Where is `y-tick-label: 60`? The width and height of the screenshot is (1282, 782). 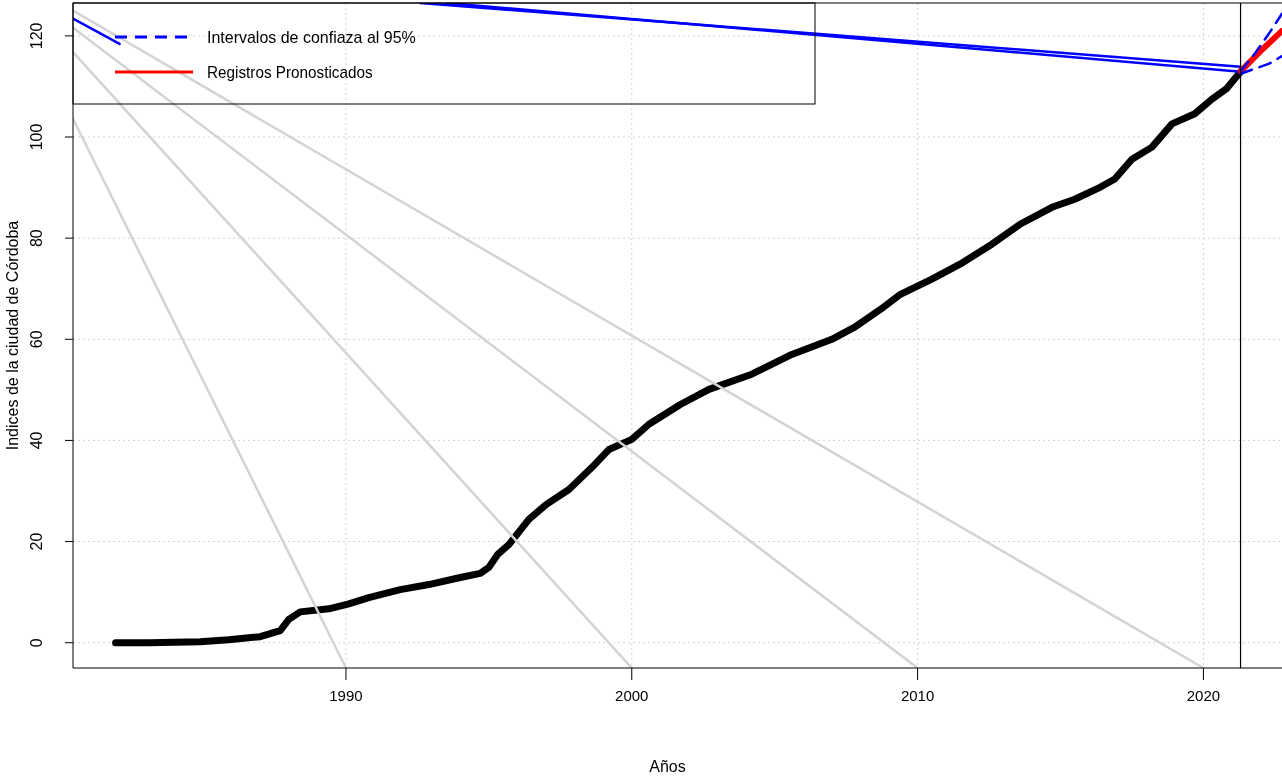 y-tick-label: 60 is located at coordinates (36, 339).